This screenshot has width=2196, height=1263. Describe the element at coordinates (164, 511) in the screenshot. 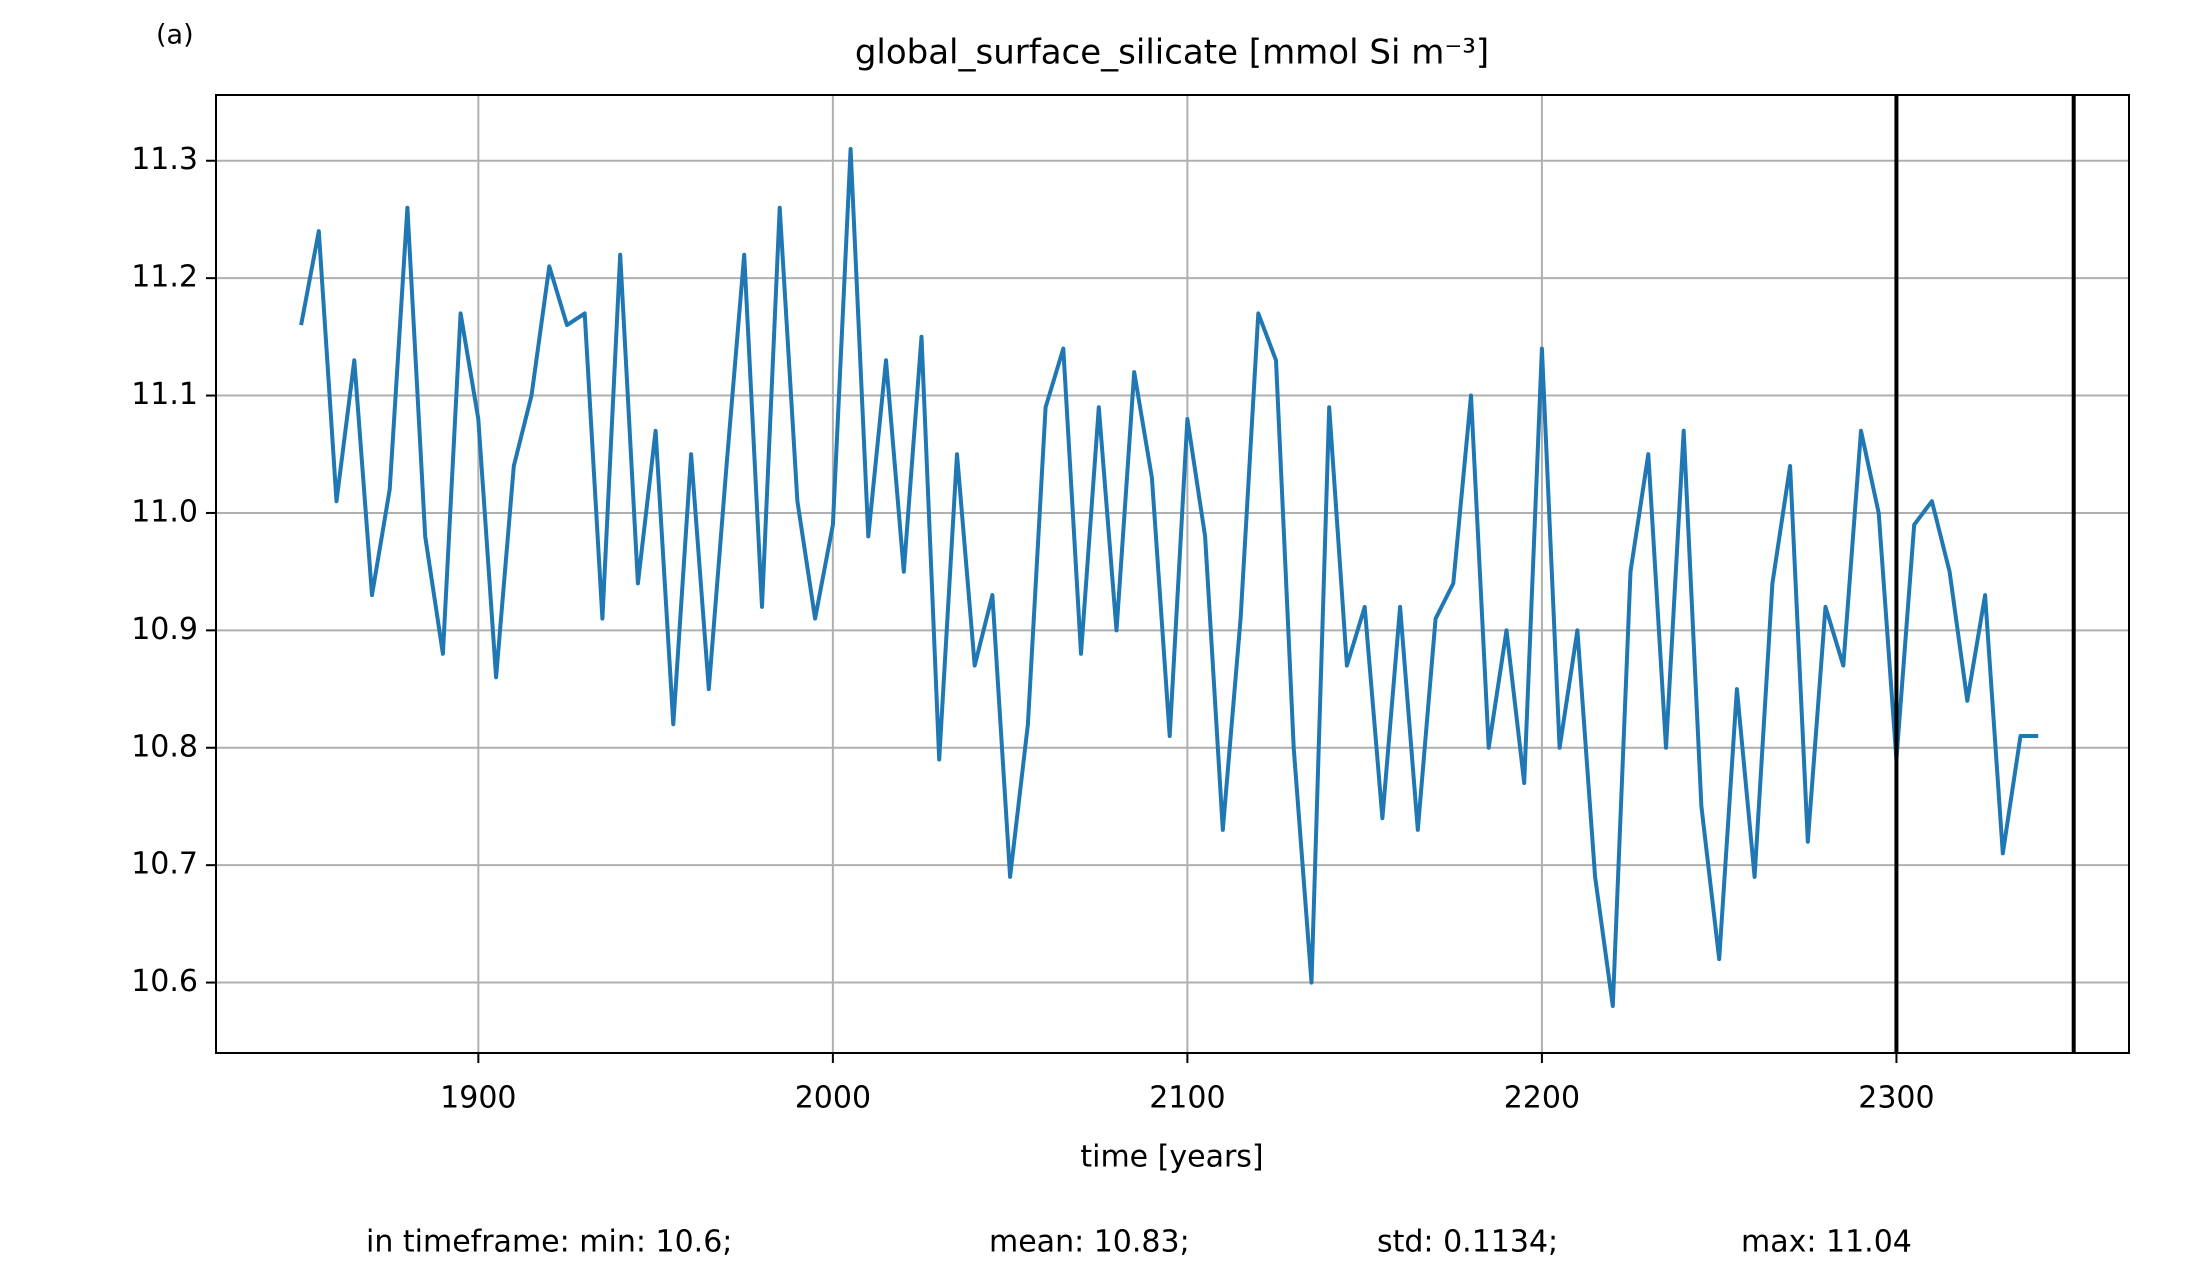

I see `y-tick-label: 11.0` at that location.